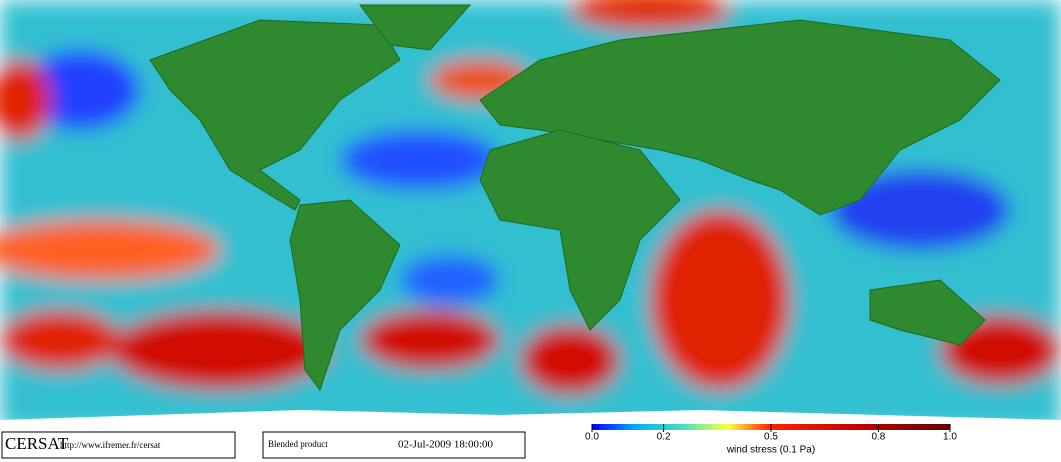  What do you see at coordinates (530, 446) in the screenshot?
I see `footer-bar` at bounding box center [530, 446].